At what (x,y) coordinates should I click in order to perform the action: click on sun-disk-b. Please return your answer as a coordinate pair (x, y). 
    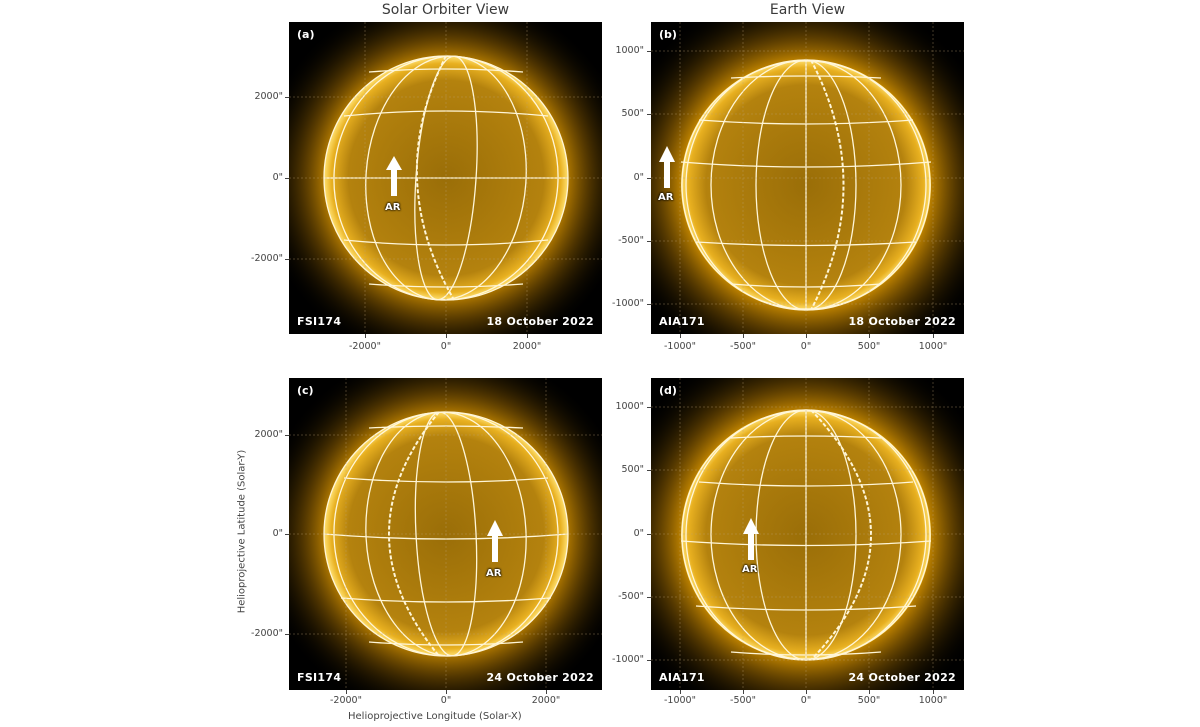
    Looking at the image, I should click on (807, 178).